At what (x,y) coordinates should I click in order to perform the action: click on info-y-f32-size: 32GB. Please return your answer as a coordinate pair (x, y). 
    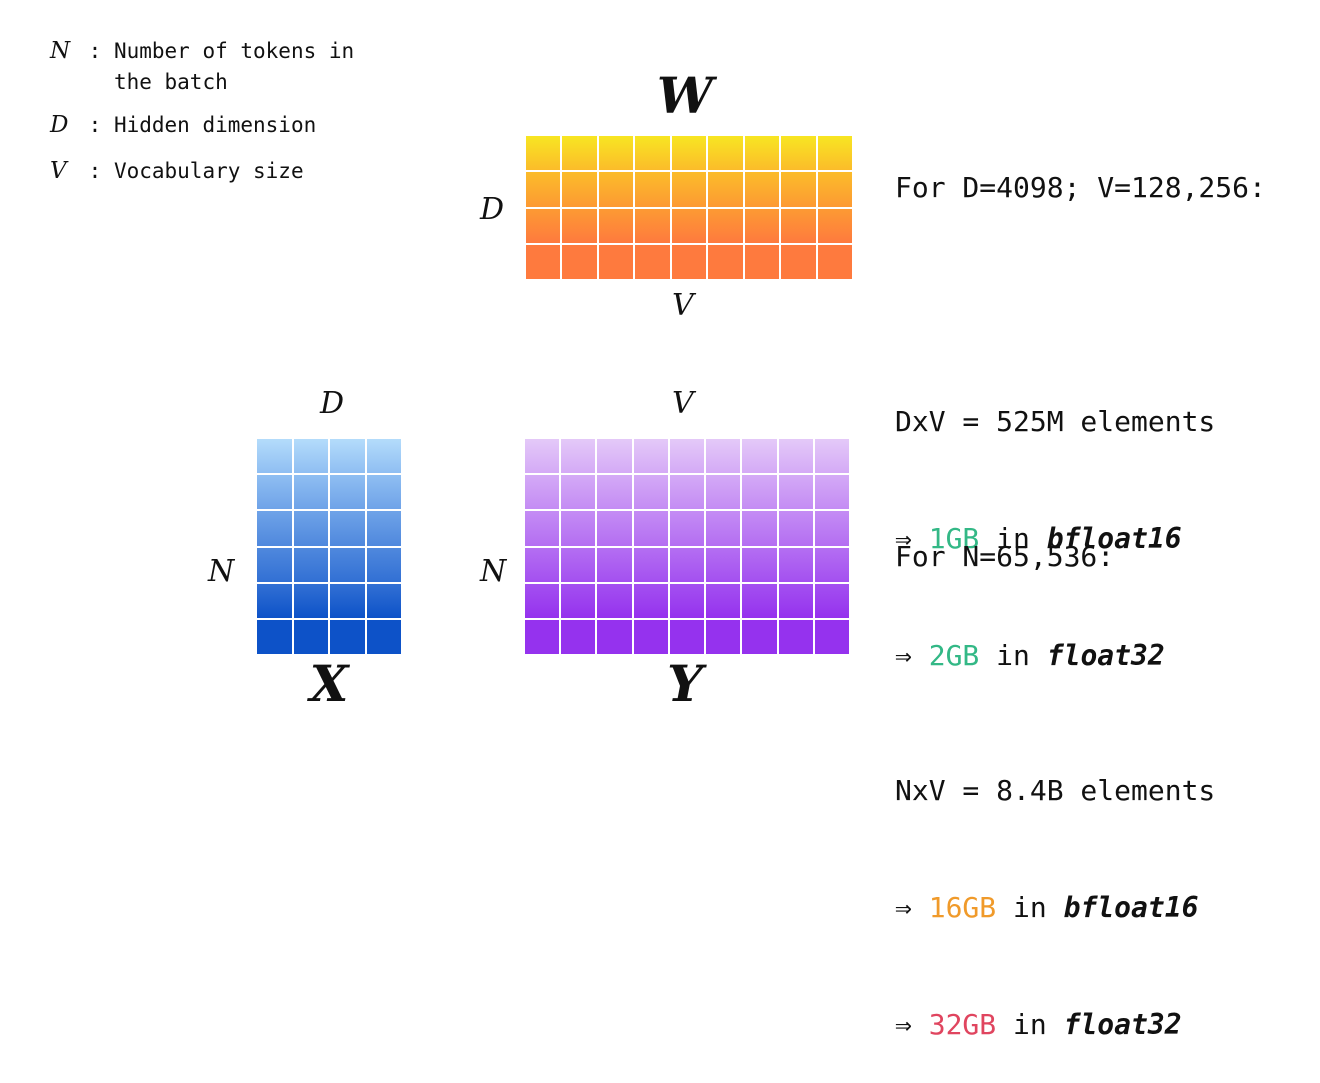
    Looking at the image, I should click on (962, 1024).